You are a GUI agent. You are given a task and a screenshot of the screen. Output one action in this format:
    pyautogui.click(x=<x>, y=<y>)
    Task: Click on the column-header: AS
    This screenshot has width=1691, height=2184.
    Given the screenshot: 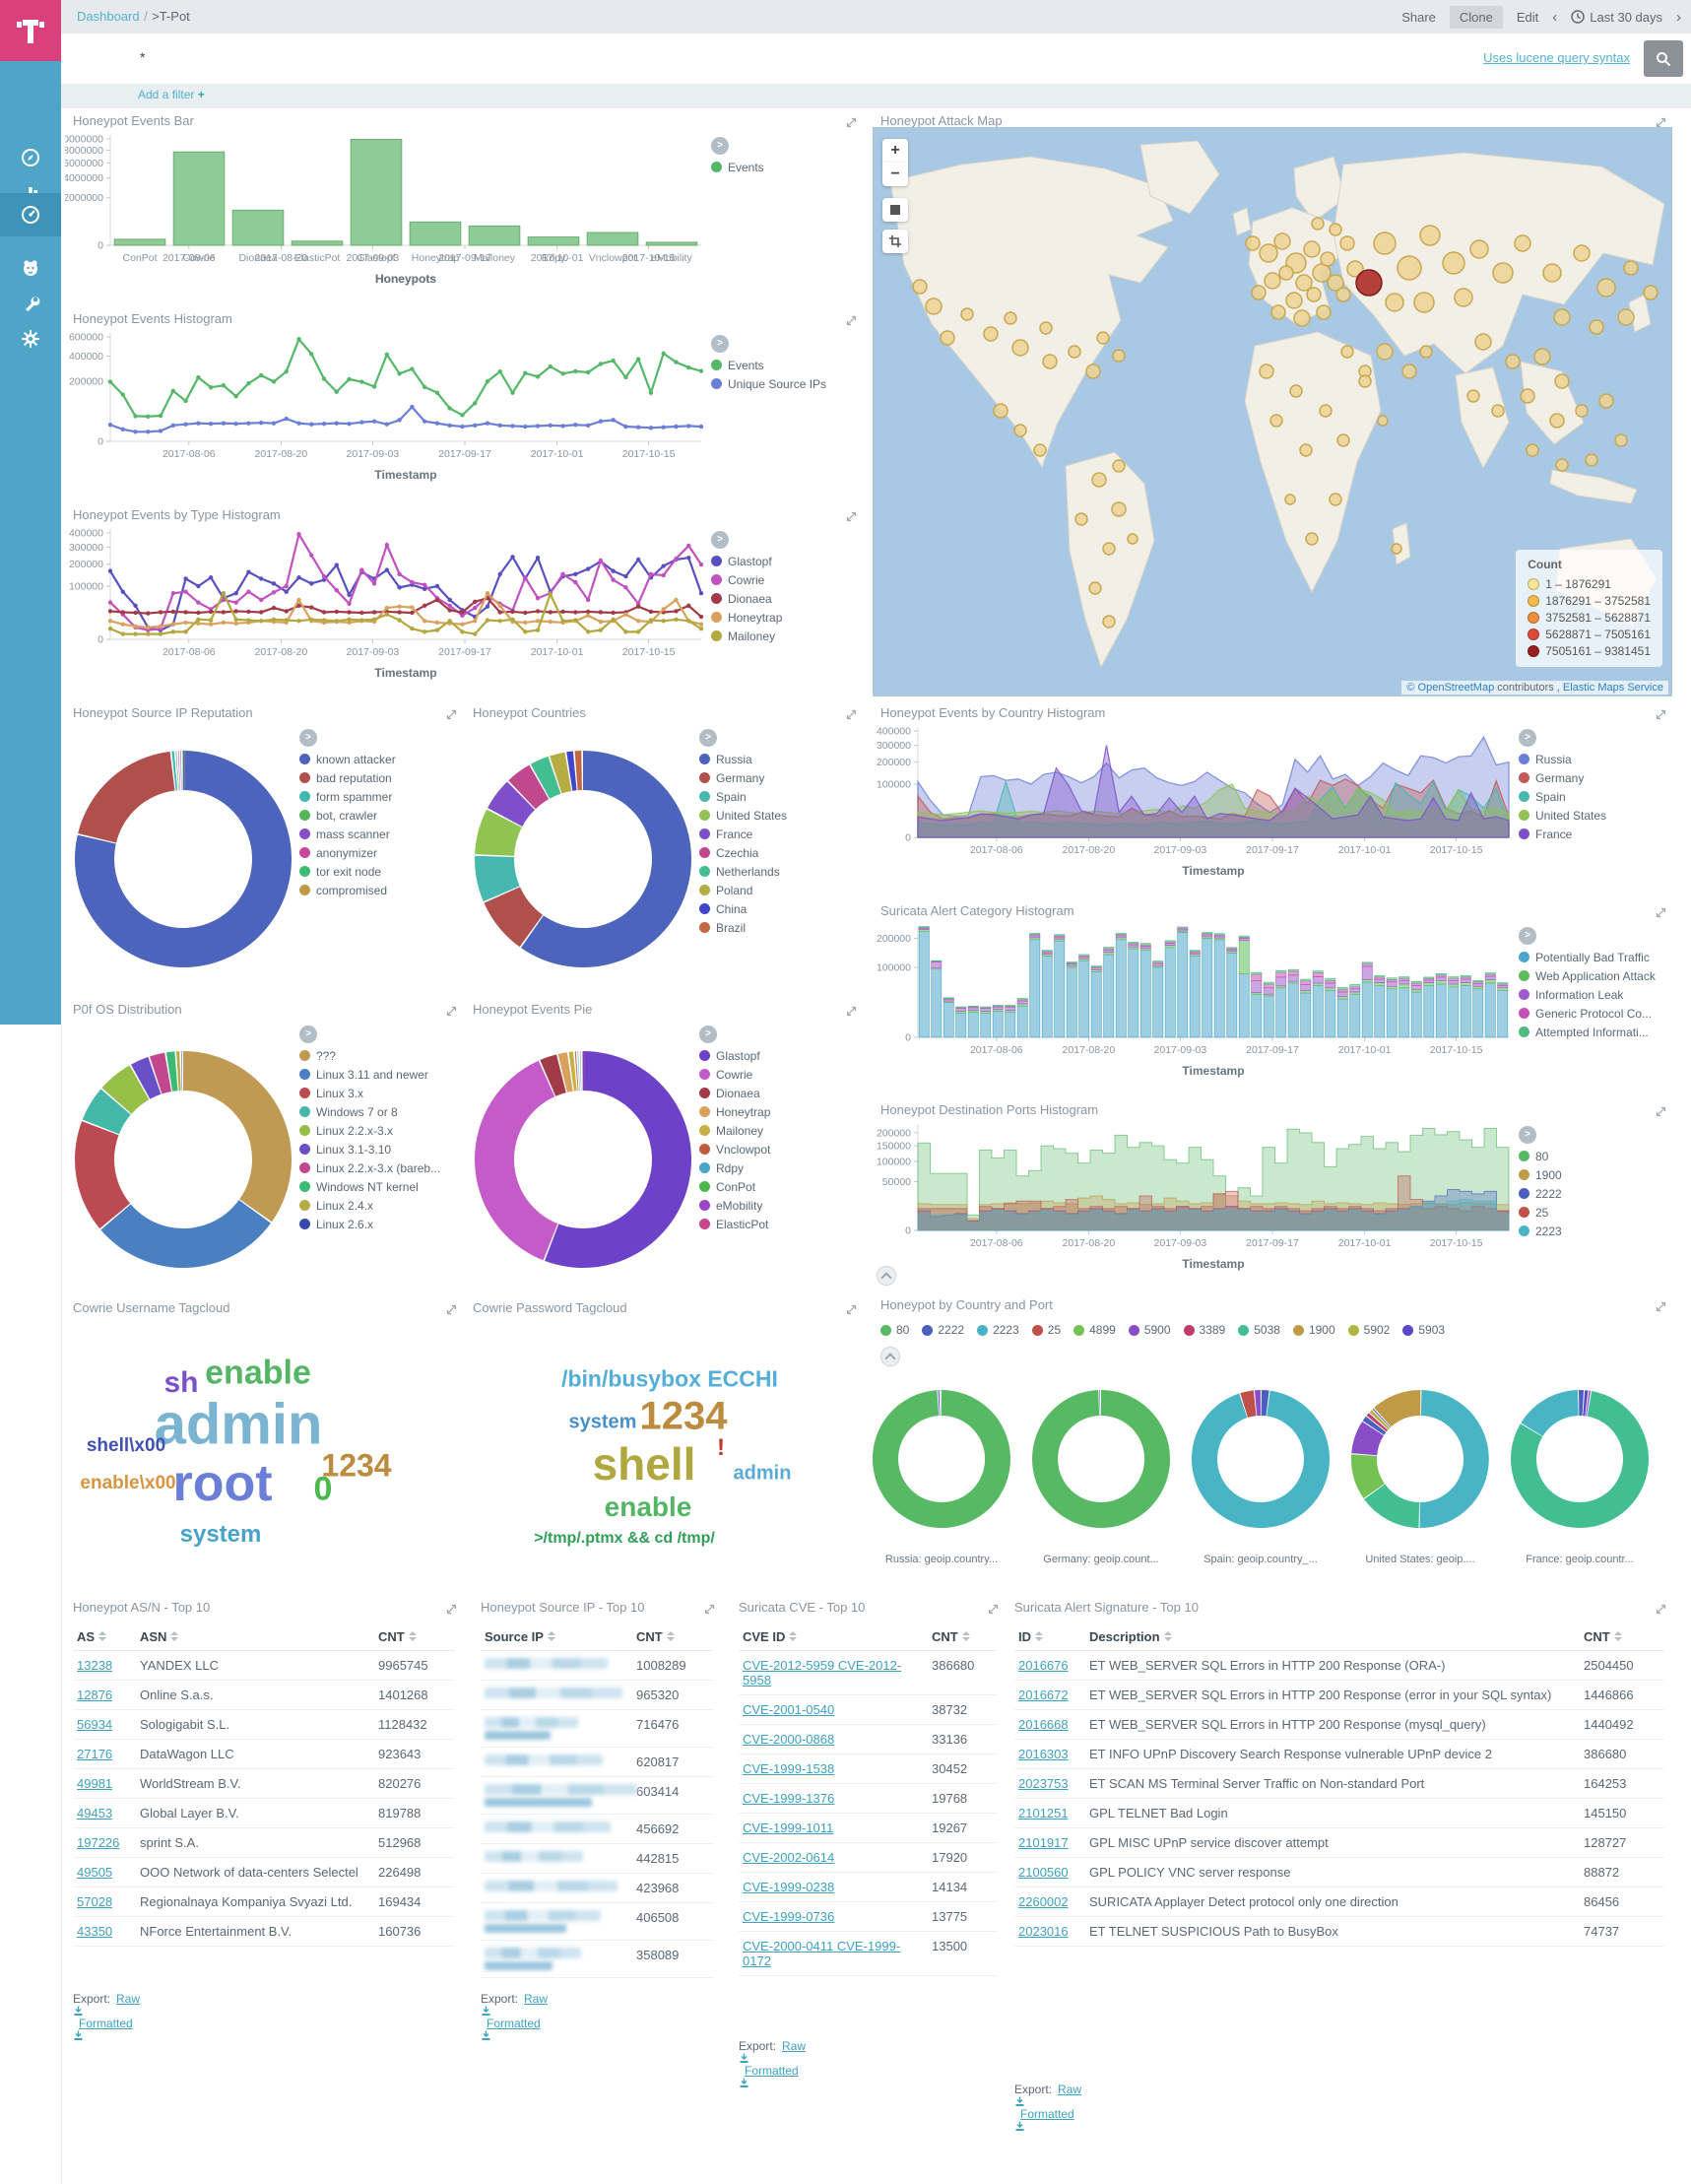 What is the action you would take?
    pyautogui.click(x=104, y=1637)
    